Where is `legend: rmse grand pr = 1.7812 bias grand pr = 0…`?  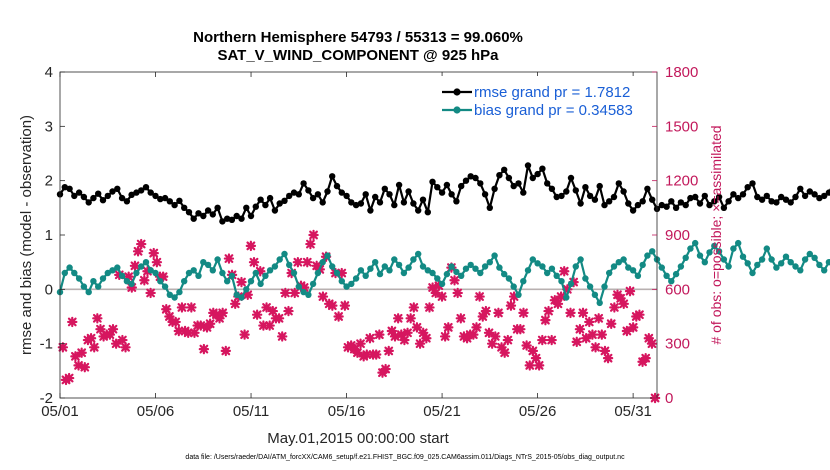 legend: rmse grand pr = 1.7812 bias grand pr = 0… is located at coordinates (546, 98).